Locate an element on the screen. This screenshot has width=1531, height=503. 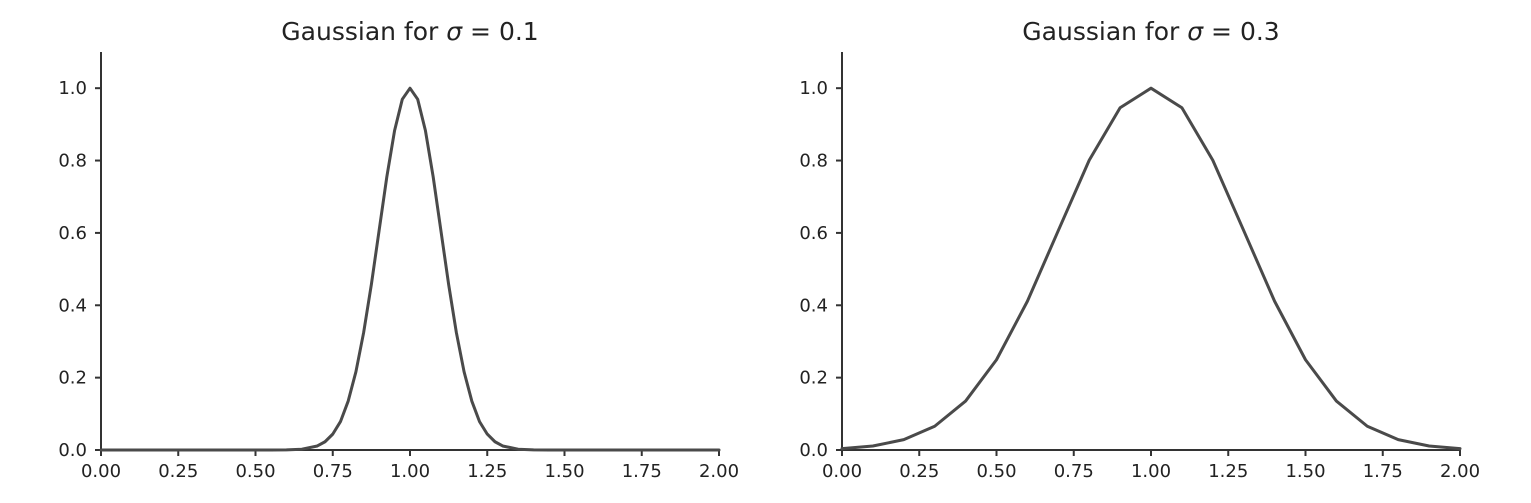
chart-title: Gaussian for σ = 0.3 is located at coordinates (1150, 31).